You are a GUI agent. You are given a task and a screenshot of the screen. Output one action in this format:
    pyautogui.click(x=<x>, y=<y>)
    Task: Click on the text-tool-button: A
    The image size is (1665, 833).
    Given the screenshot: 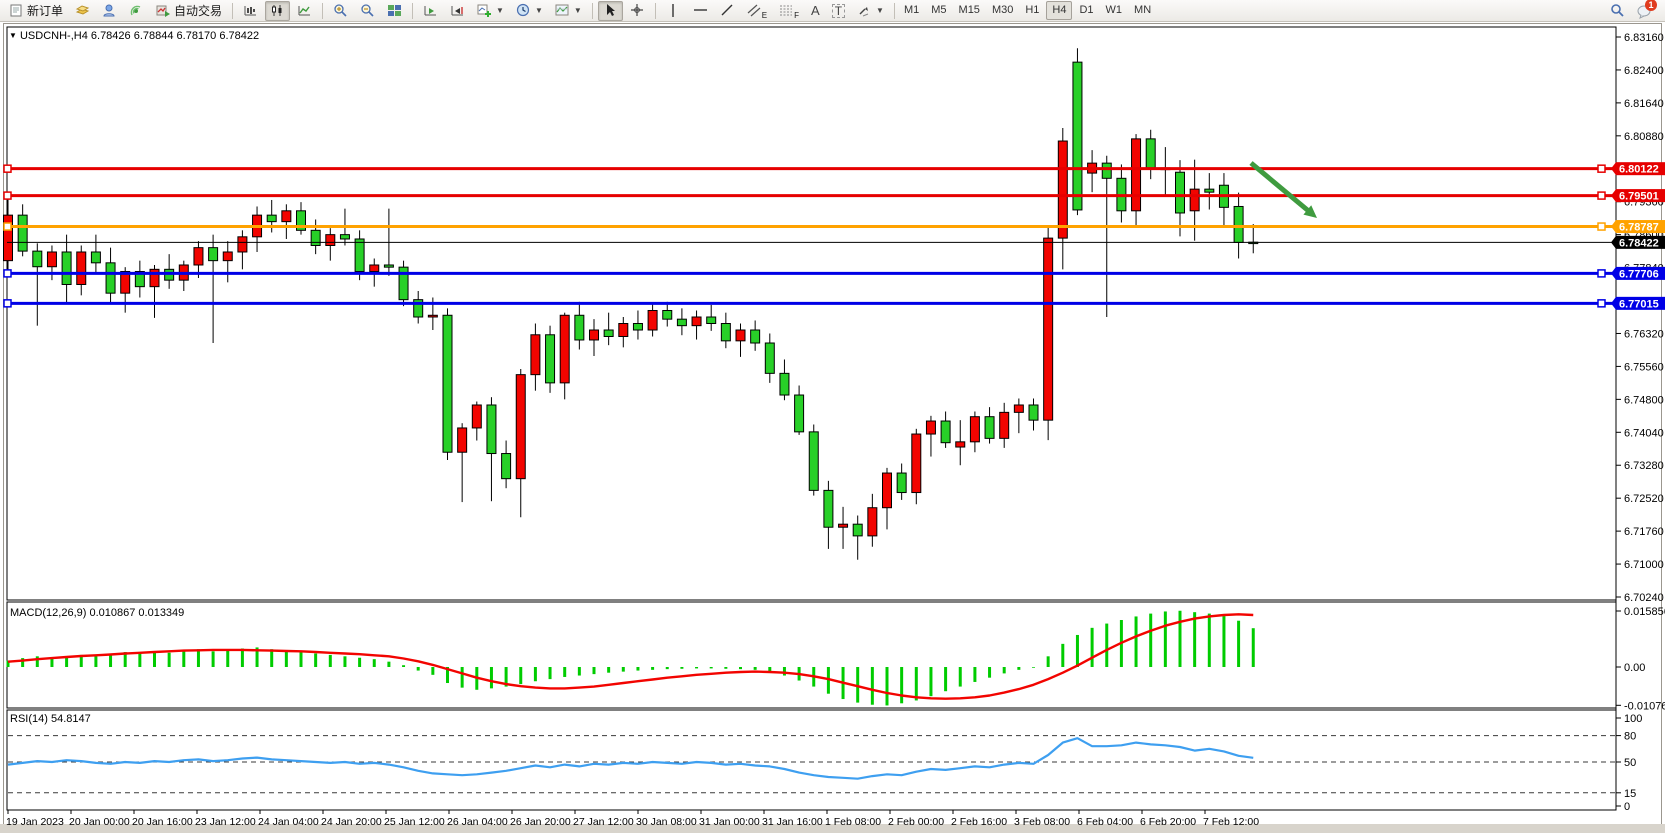 What is the action you would take?
    pyautogui.click(x=815, y=11)
    